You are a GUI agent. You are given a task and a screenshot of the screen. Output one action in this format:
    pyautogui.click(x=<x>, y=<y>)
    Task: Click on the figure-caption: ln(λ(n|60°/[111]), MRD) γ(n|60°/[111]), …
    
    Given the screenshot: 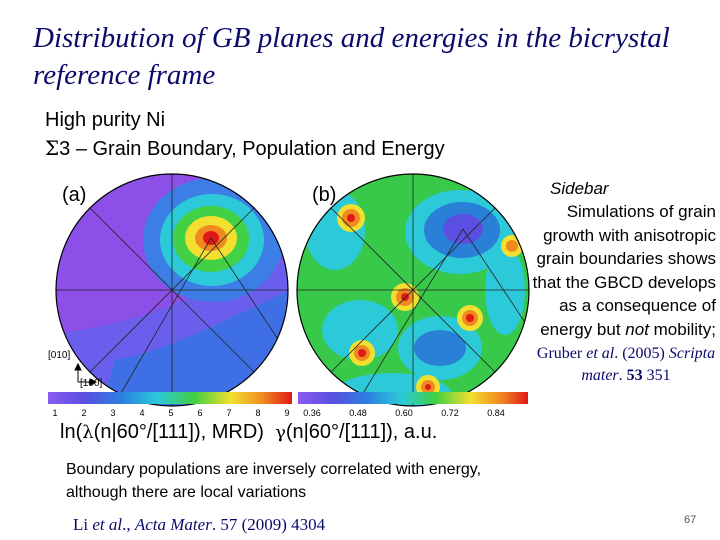 What is the action you would take?
    pyautogui.click(x=248, y=432)
    